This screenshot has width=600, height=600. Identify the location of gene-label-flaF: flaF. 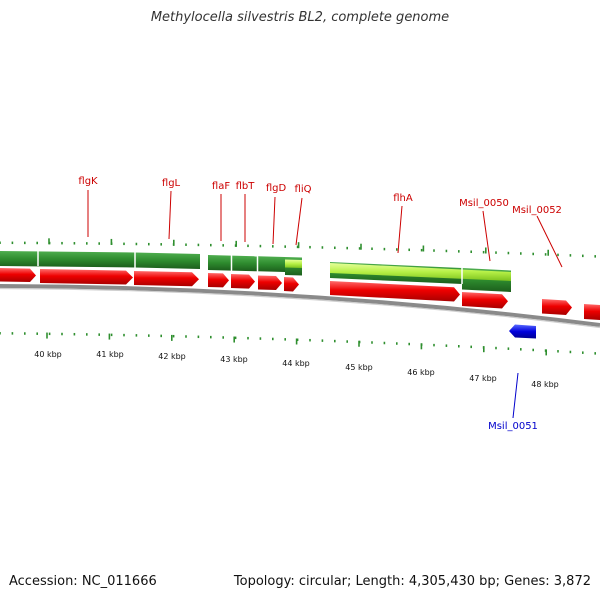
(221, 186).